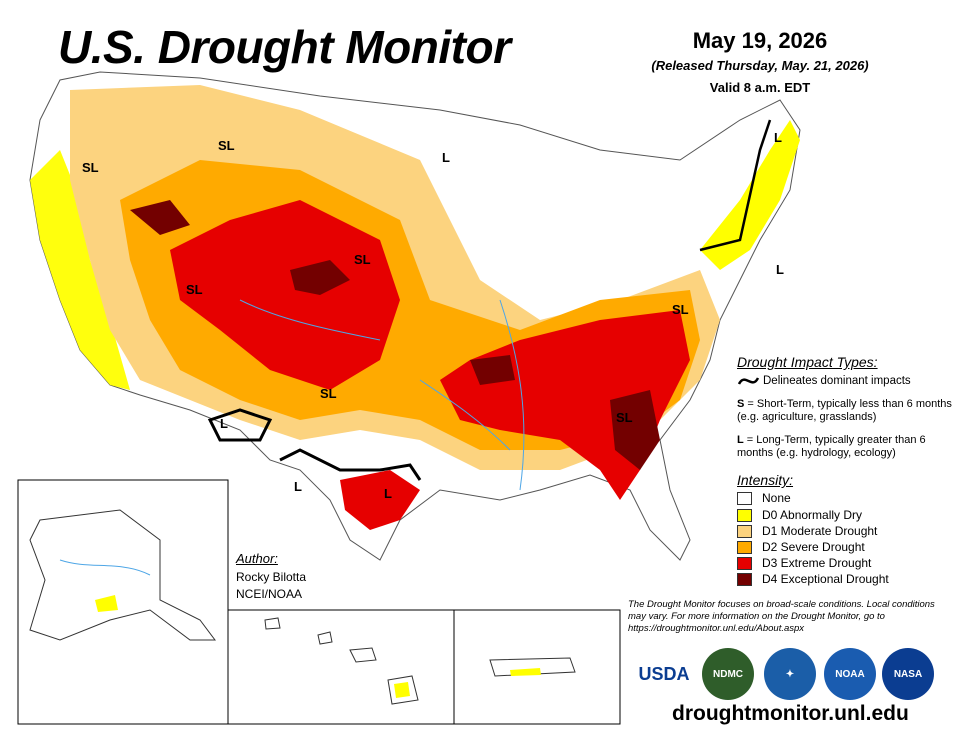 The image size is (960, 742). Describe the element at coordinates (269, 594) in the screenshot. I see `author-org: NCEI/NOAA` at that location.